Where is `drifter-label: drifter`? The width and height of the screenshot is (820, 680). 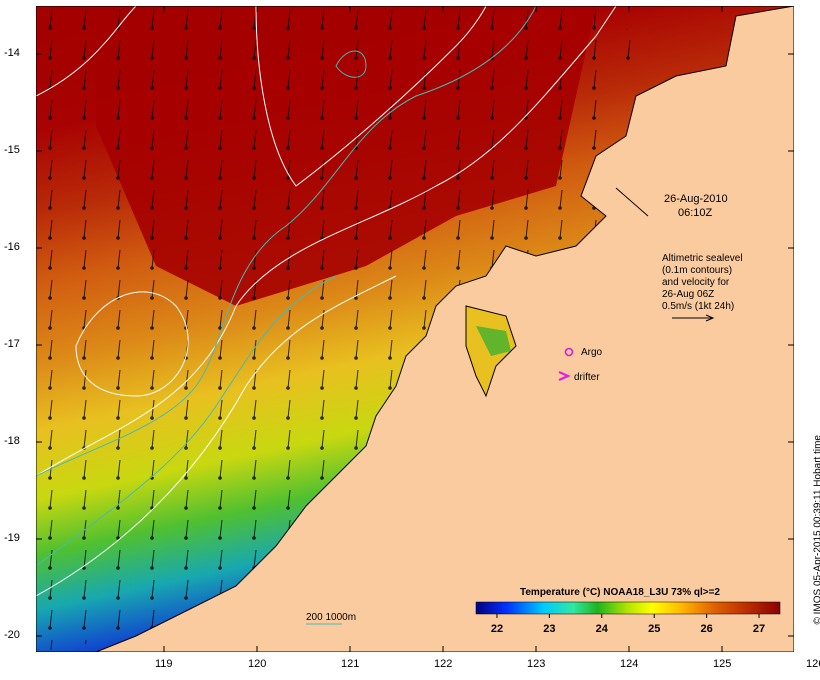 drifter-label: drifter is located at coordinates (587, 377).